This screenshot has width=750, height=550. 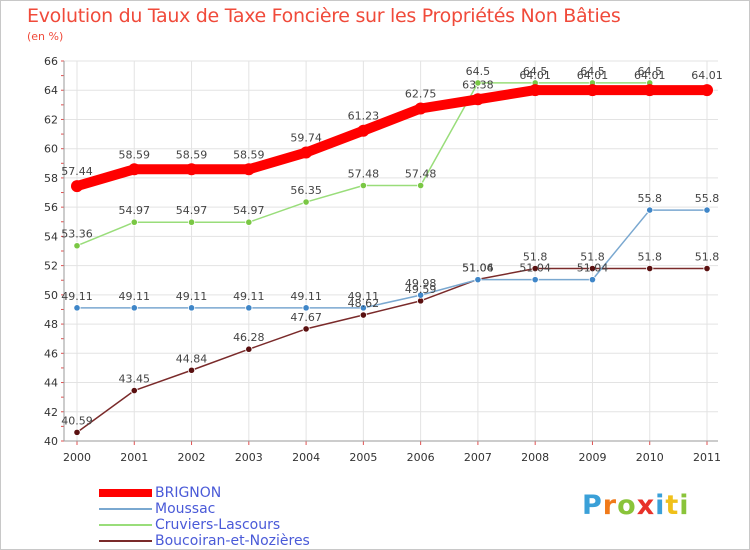 I want to click on y-tick-label: 40, so click(x=51, y=441).